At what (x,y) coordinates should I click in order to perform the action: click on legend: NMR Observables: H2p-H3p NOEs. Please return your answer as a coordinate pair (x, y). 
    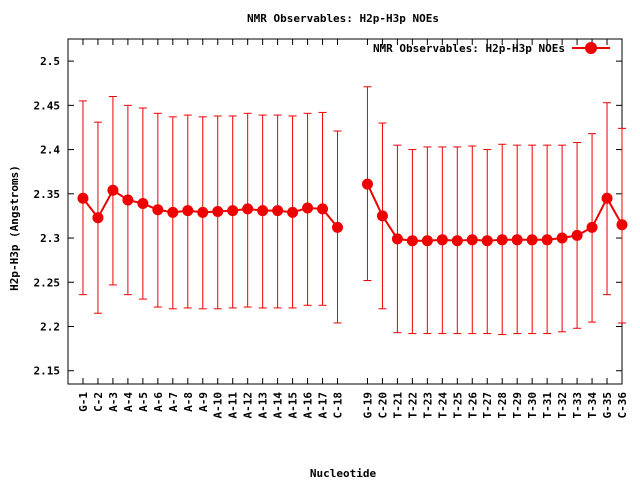
    Looking at the image, I should click on (491, 48).